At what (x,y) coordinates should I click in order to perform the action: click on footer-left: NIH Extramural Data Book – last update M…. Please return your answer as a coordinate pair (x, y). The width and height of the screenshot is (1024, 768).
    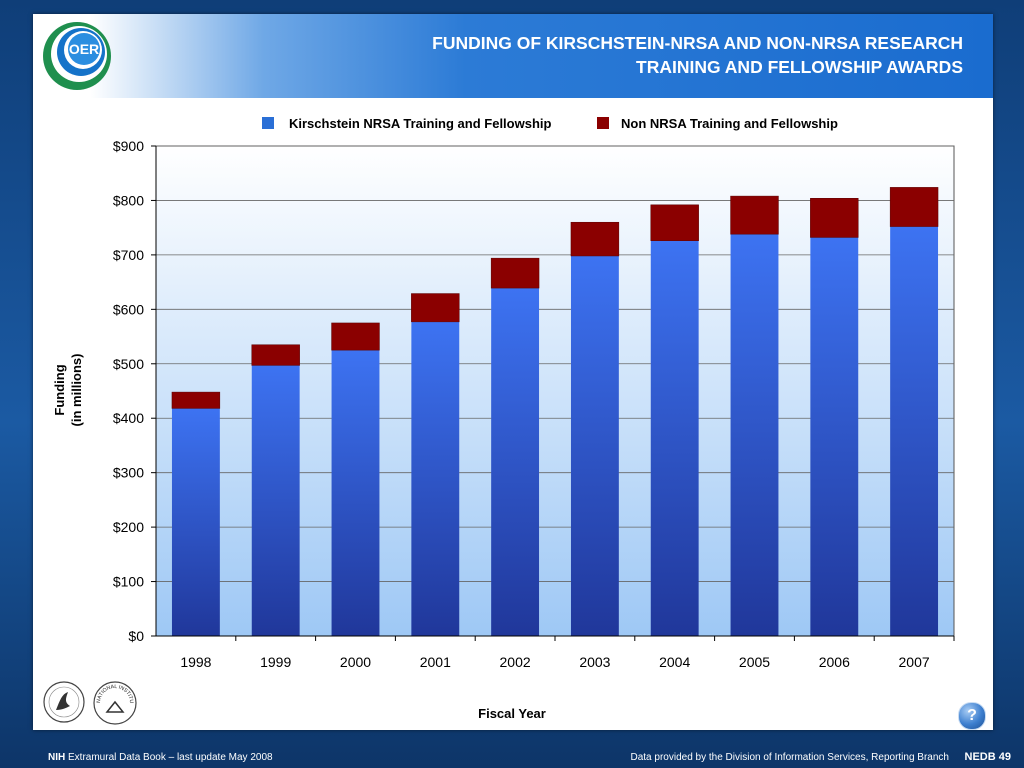
    Looking at the image, I should click on (160, 757).